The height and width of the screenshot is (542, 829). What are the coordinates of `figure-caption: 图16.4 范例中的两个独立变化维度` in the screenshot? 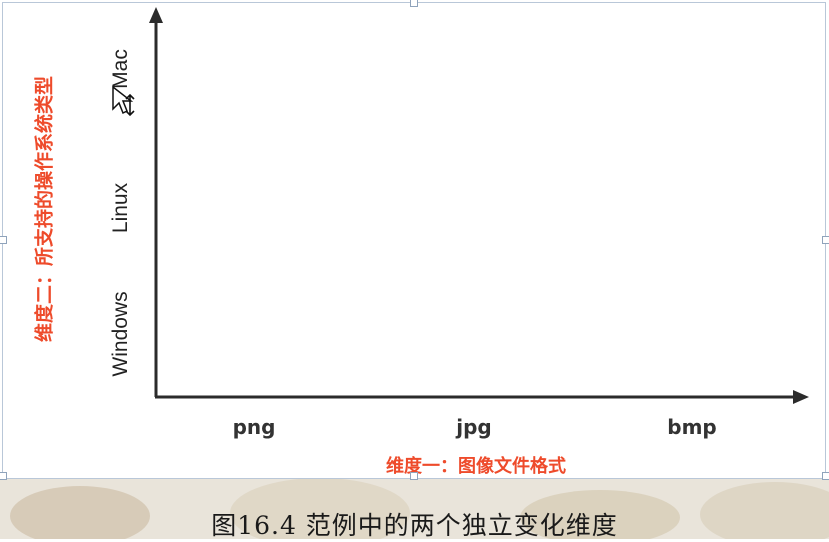 It's located at (414, 525).